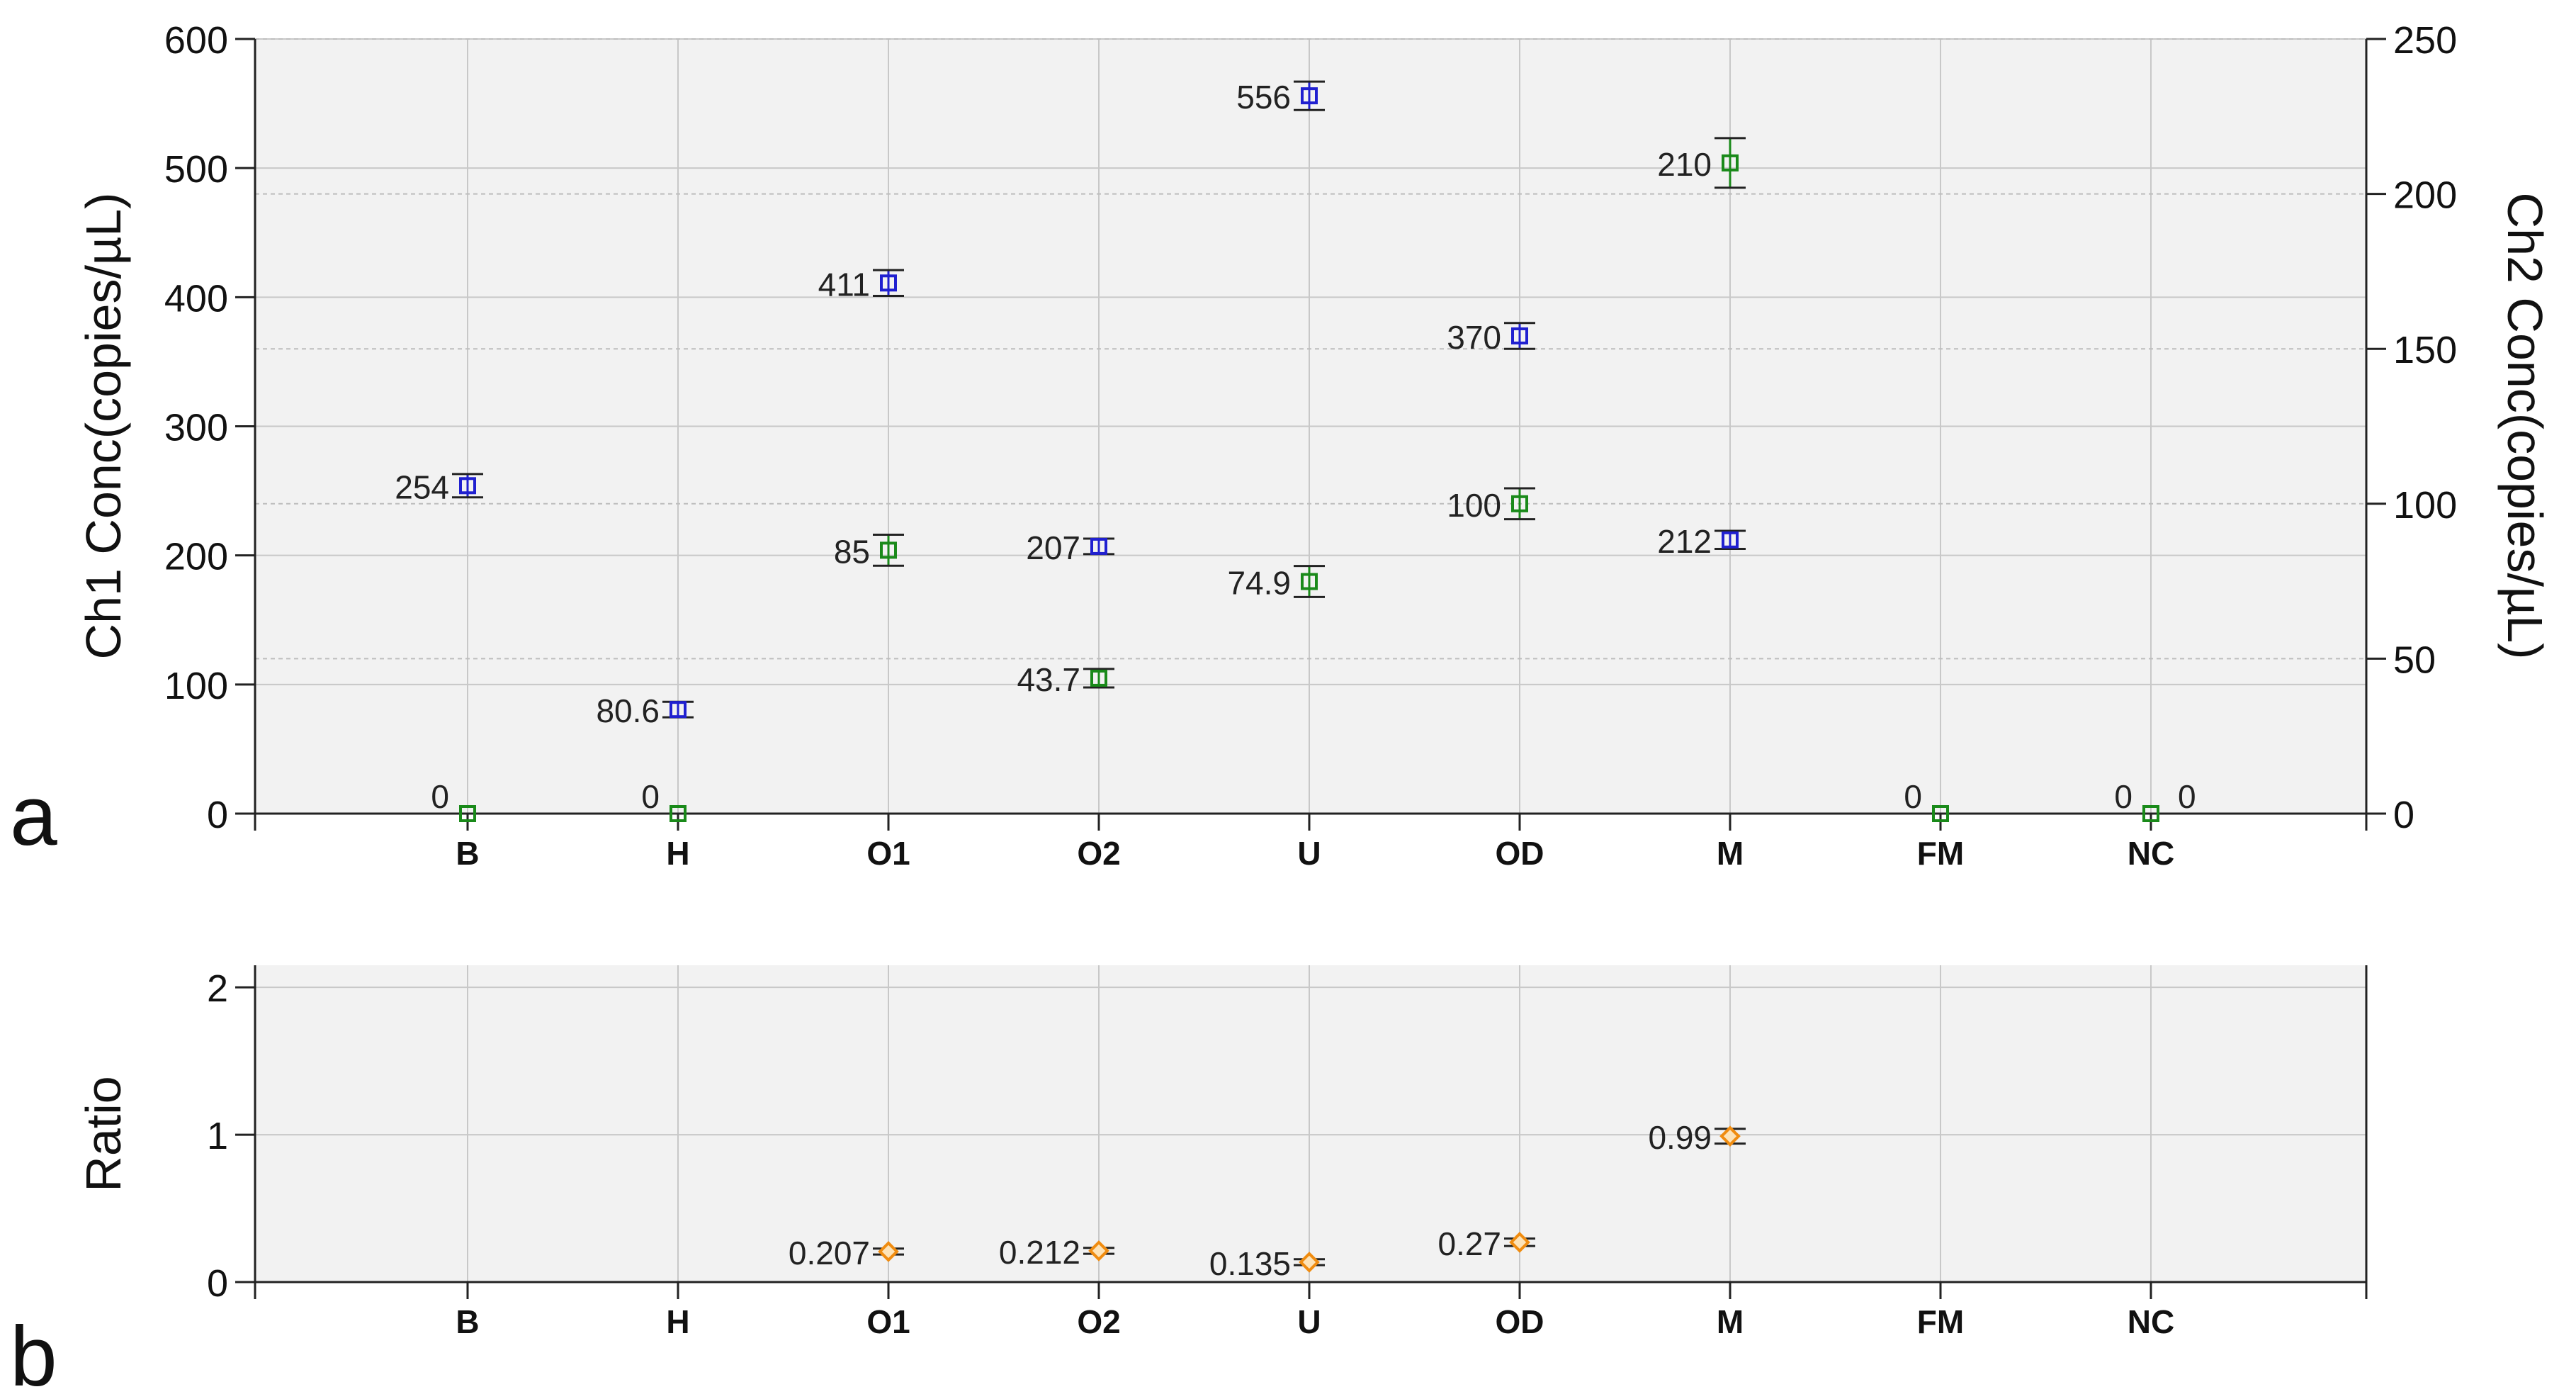  Describe the element at coordinates (2525, 427) in the screenshot. I see `y-axis-title-ch2: Ch2 Conc(copies/µL)` at that location.